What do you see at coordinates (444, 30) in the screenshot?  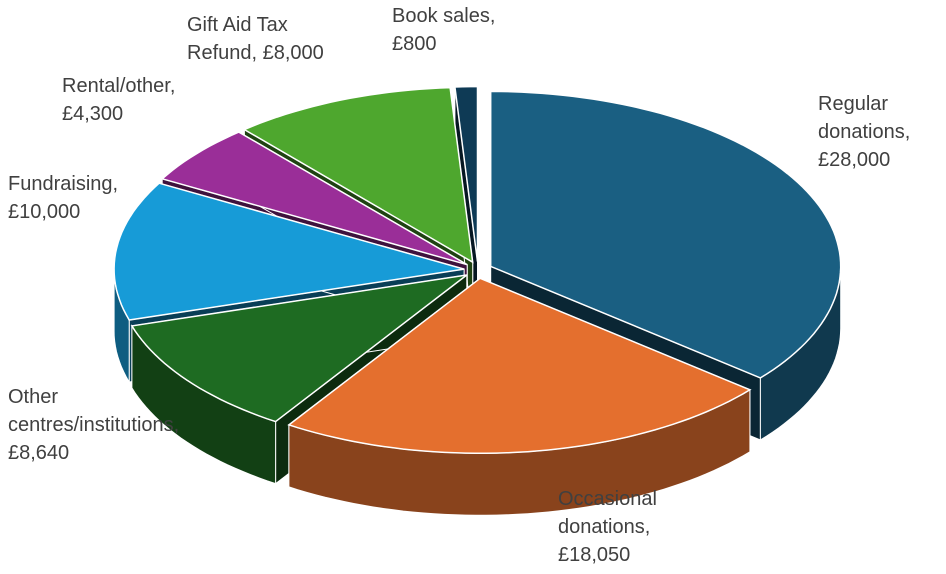 I see `data-label: Book sales, £800` at bounding box center [444, 30].